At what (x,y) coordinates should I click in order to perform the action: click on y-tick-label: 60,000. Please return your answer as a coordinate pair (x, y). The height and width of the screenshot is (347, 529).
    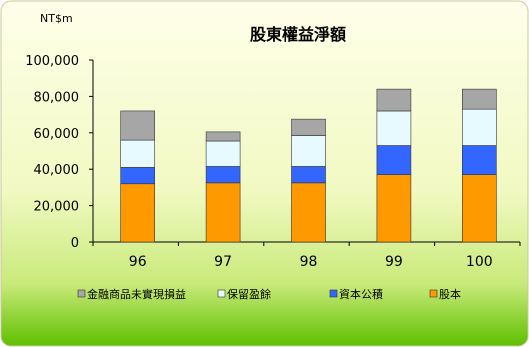
    Looking at the image, I should click on (57, 134).